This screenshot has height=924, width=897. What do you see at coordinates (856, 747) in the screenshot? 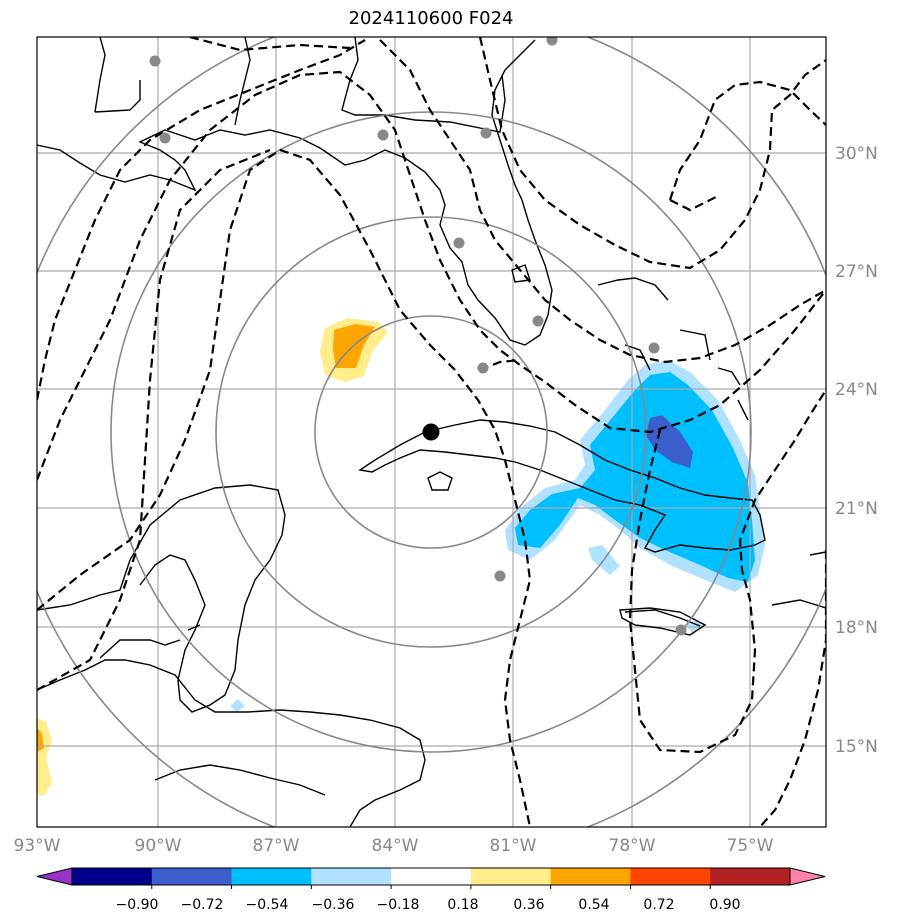
I see `lat-label: 15°N` at bounding box center [856, 747].